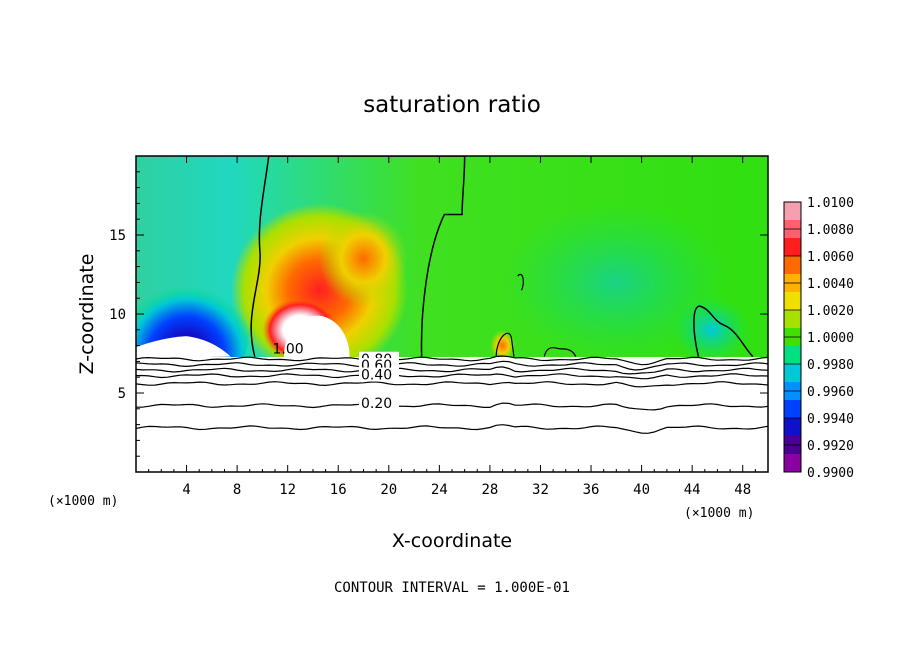 The height and width of the screenshot is (654, 904). What do you see at coordinates (616, 282) in the screenshot?
I see `field-blob-cool` at bounding box center [616, 282].